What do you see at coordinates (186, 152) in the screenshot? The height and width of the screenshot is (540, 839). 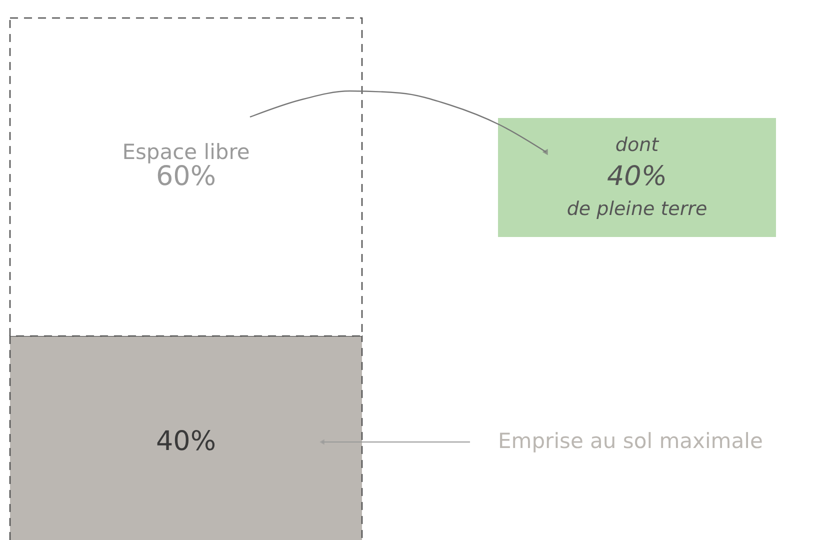 I see `series-label: Espace libre` at bounding box center [186, 152].